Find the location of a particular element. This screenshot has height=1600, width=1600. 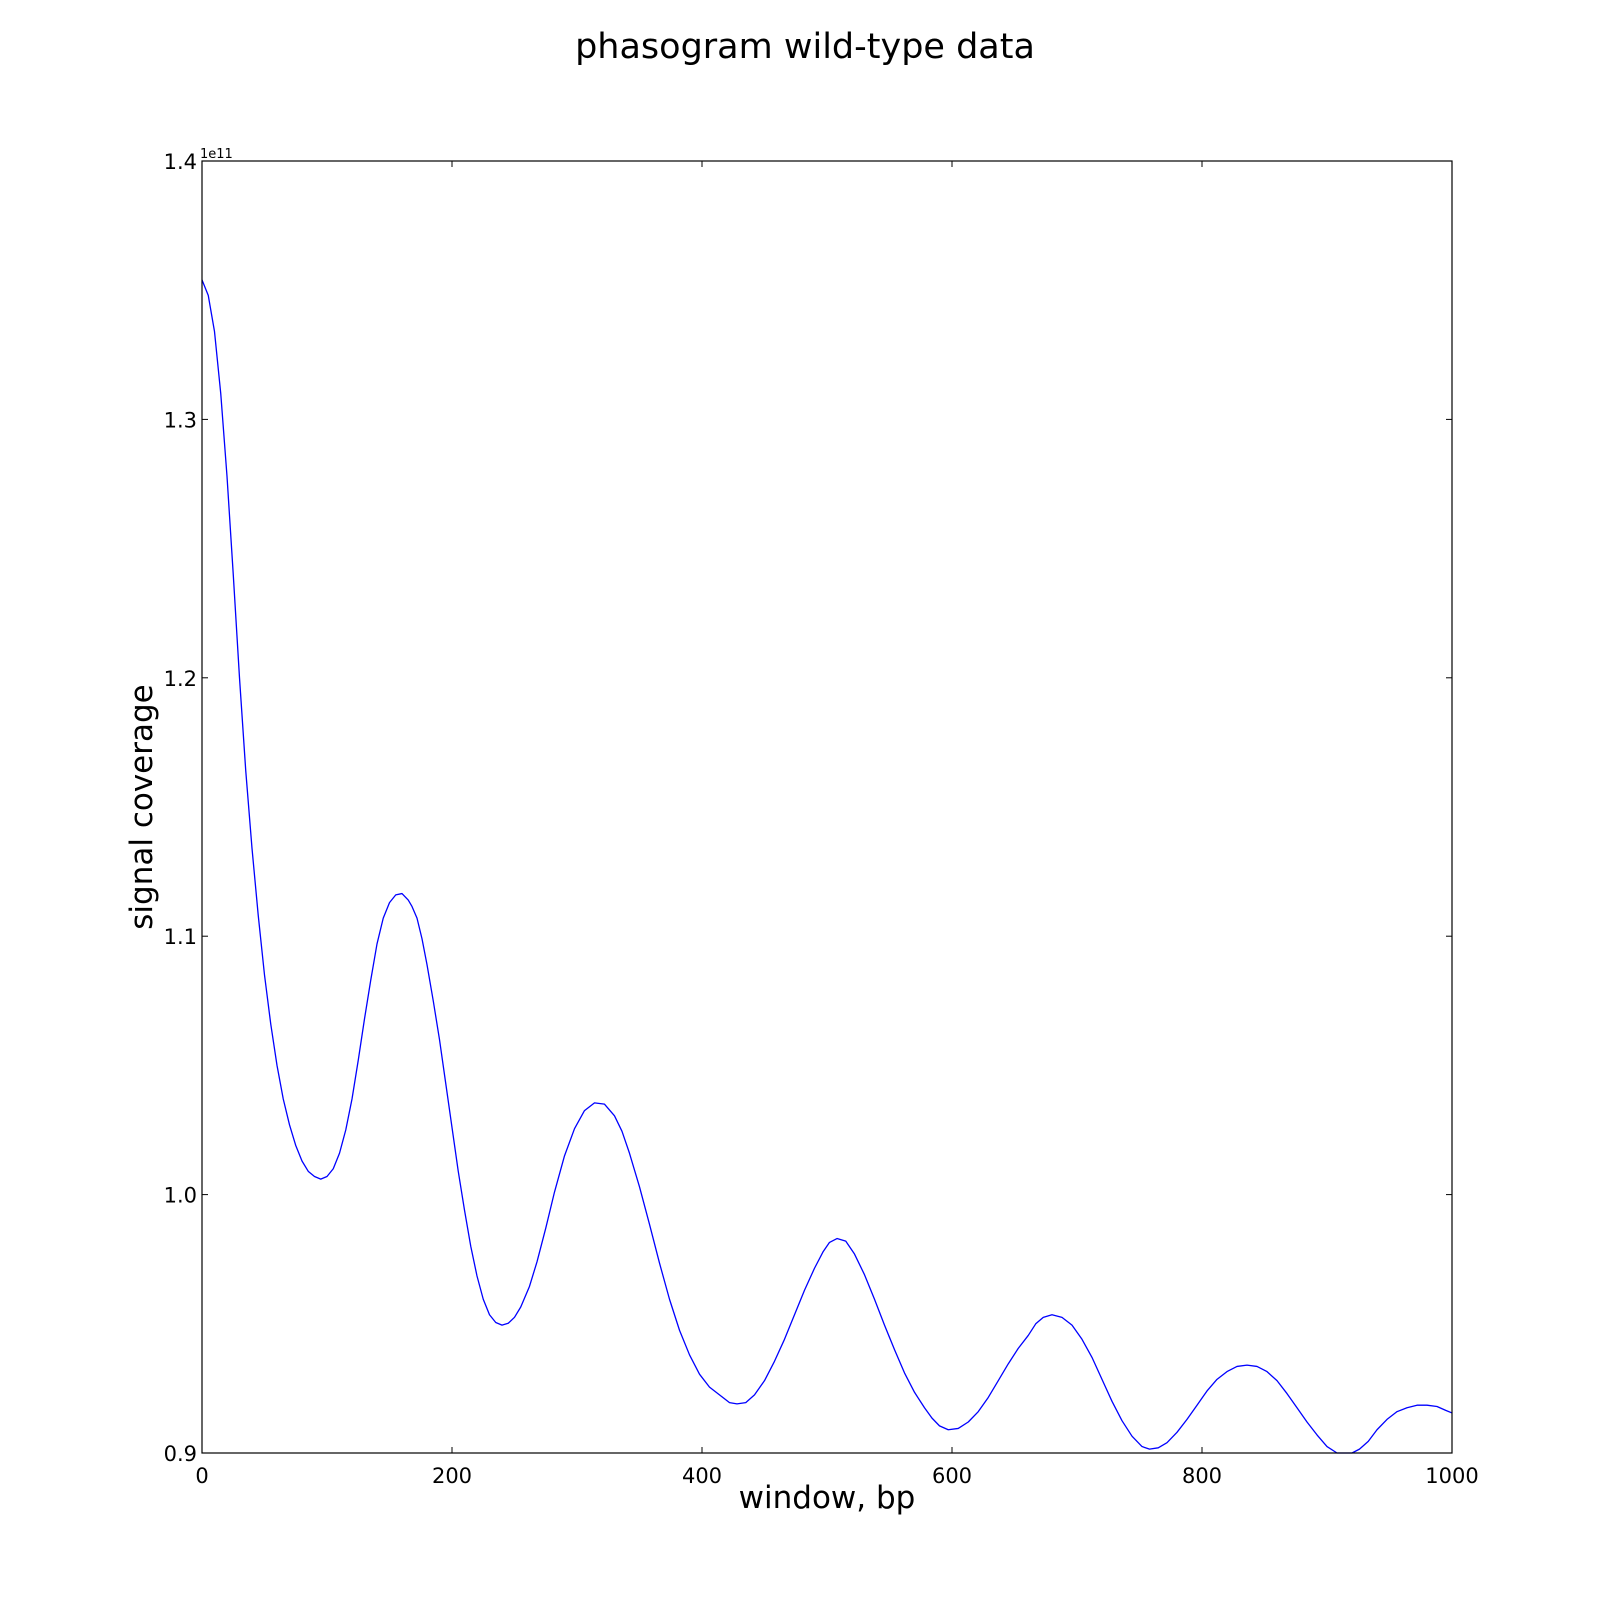

x-tick-label: 1000 is located at coordinates (1451, 1476).